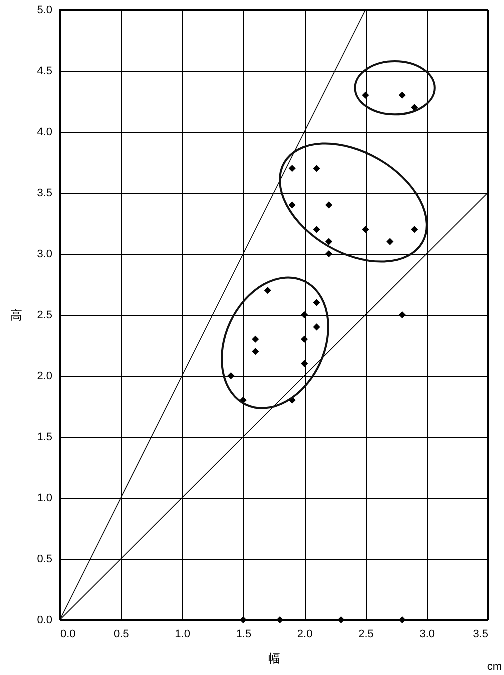 This screenshot has height=675, width=504. What do you see at coordinates (244, 634) in the screenshot?
I see `x-tick-label: 1.5` at bounding box center [244, 634].